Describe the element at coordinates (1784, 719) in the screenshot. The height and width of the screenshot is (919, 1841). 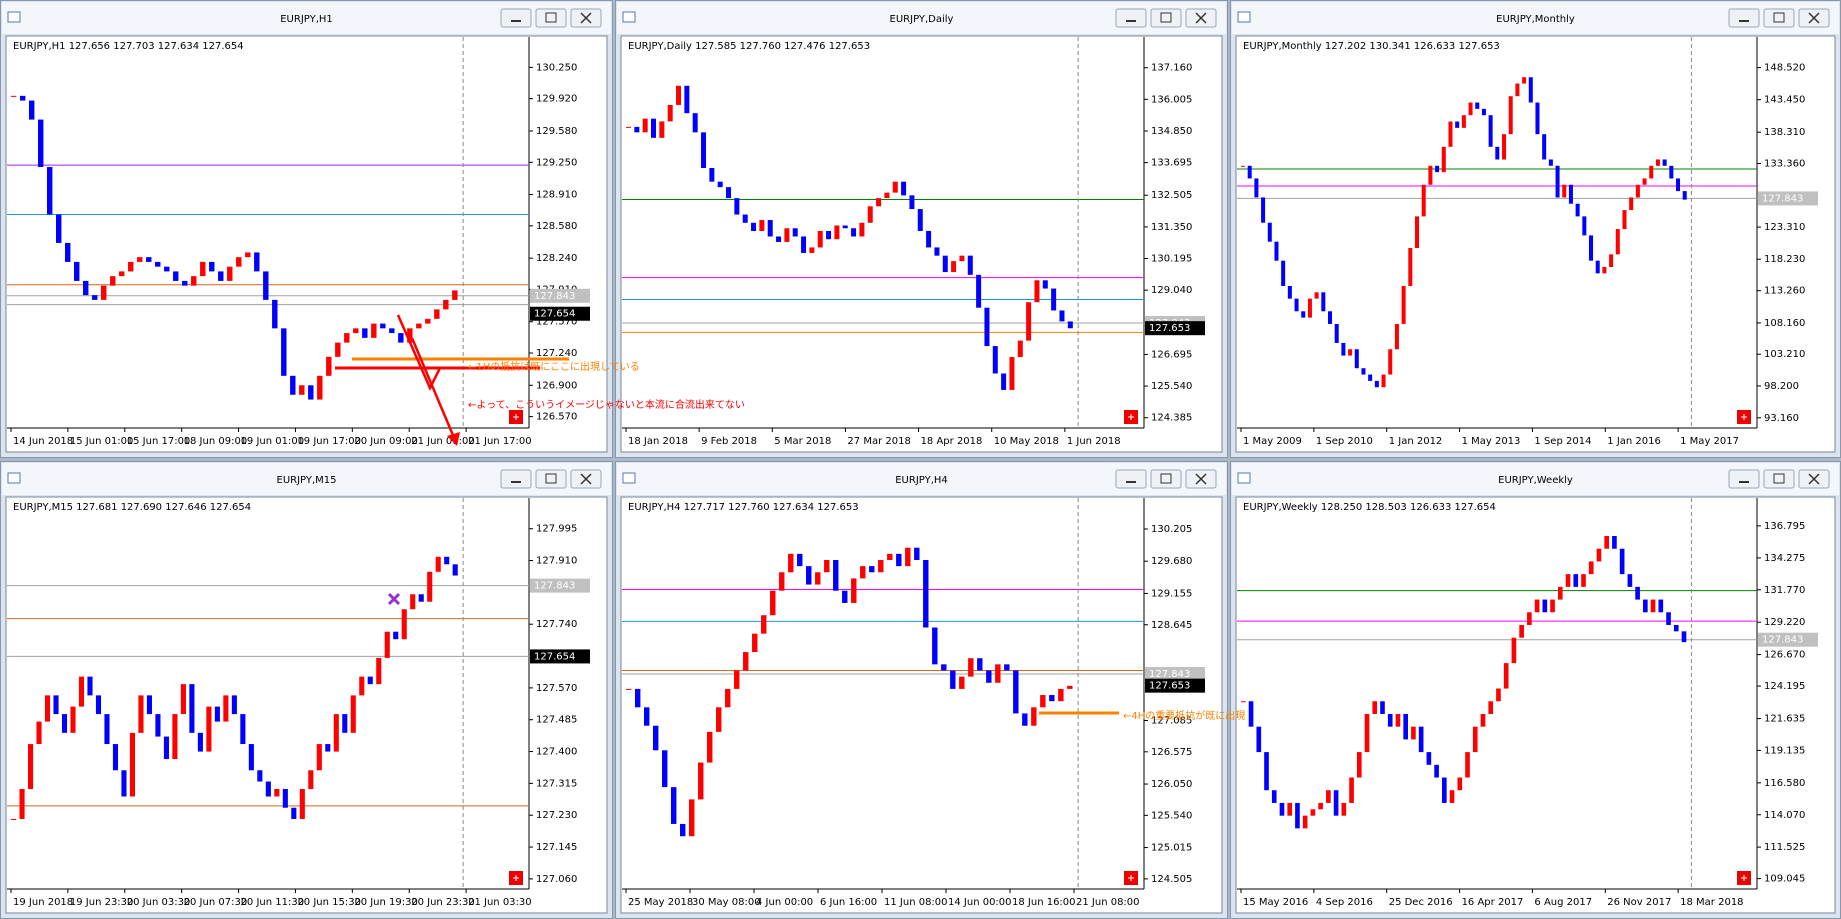
I see `y-tick-label: 121.635` at that location.